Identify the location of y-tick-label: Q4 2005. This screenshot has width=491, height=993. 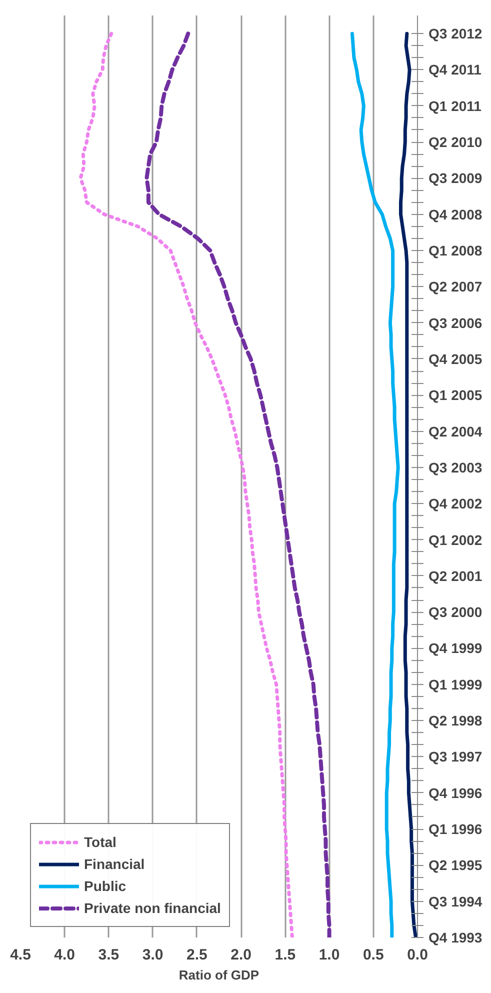
(455, 358).